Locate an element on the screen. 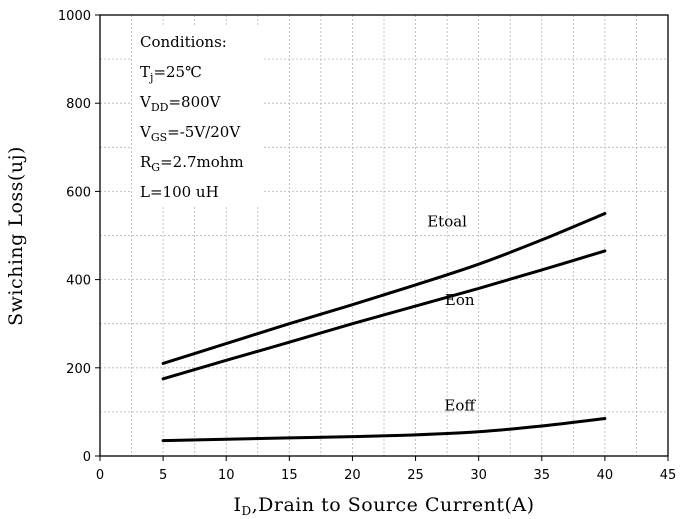 This screenshot has width=681, height=519. condition-line: VGS=-5V/20V is located at coordinates (190, 133).